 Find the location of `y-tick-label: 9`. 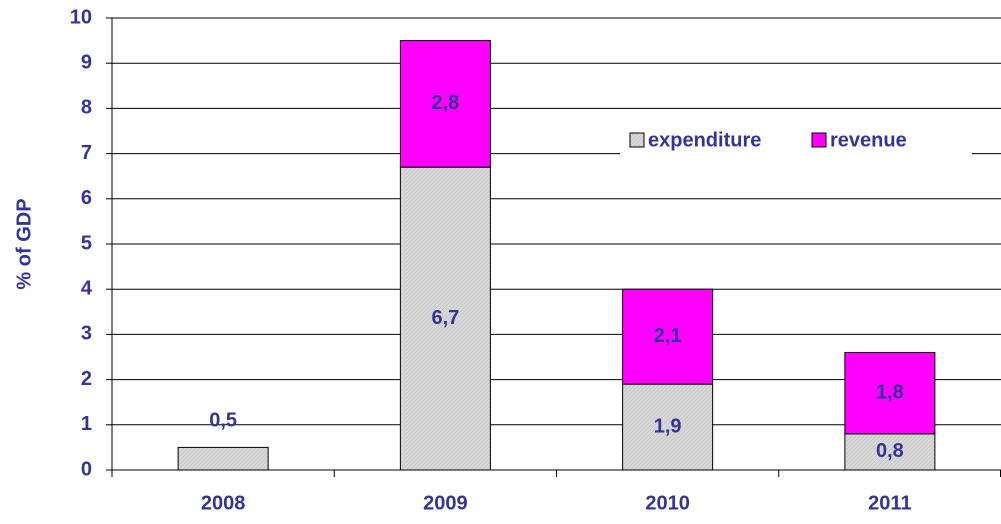

y-tick-label: 9 is located at coordinates (86, 62).